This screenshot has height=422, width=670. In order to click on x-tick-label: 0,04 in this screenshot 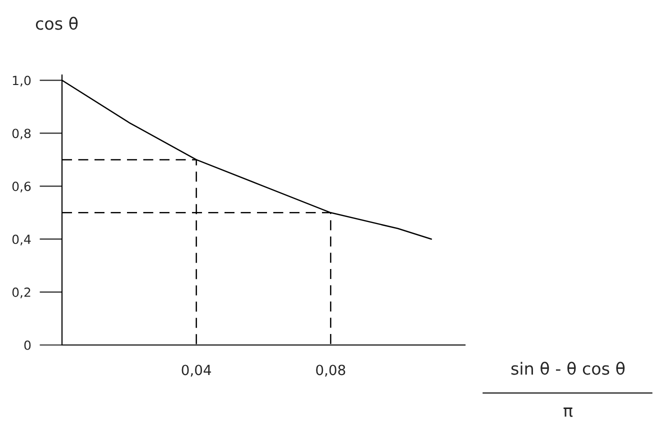, I will do `click(197, 370)`.